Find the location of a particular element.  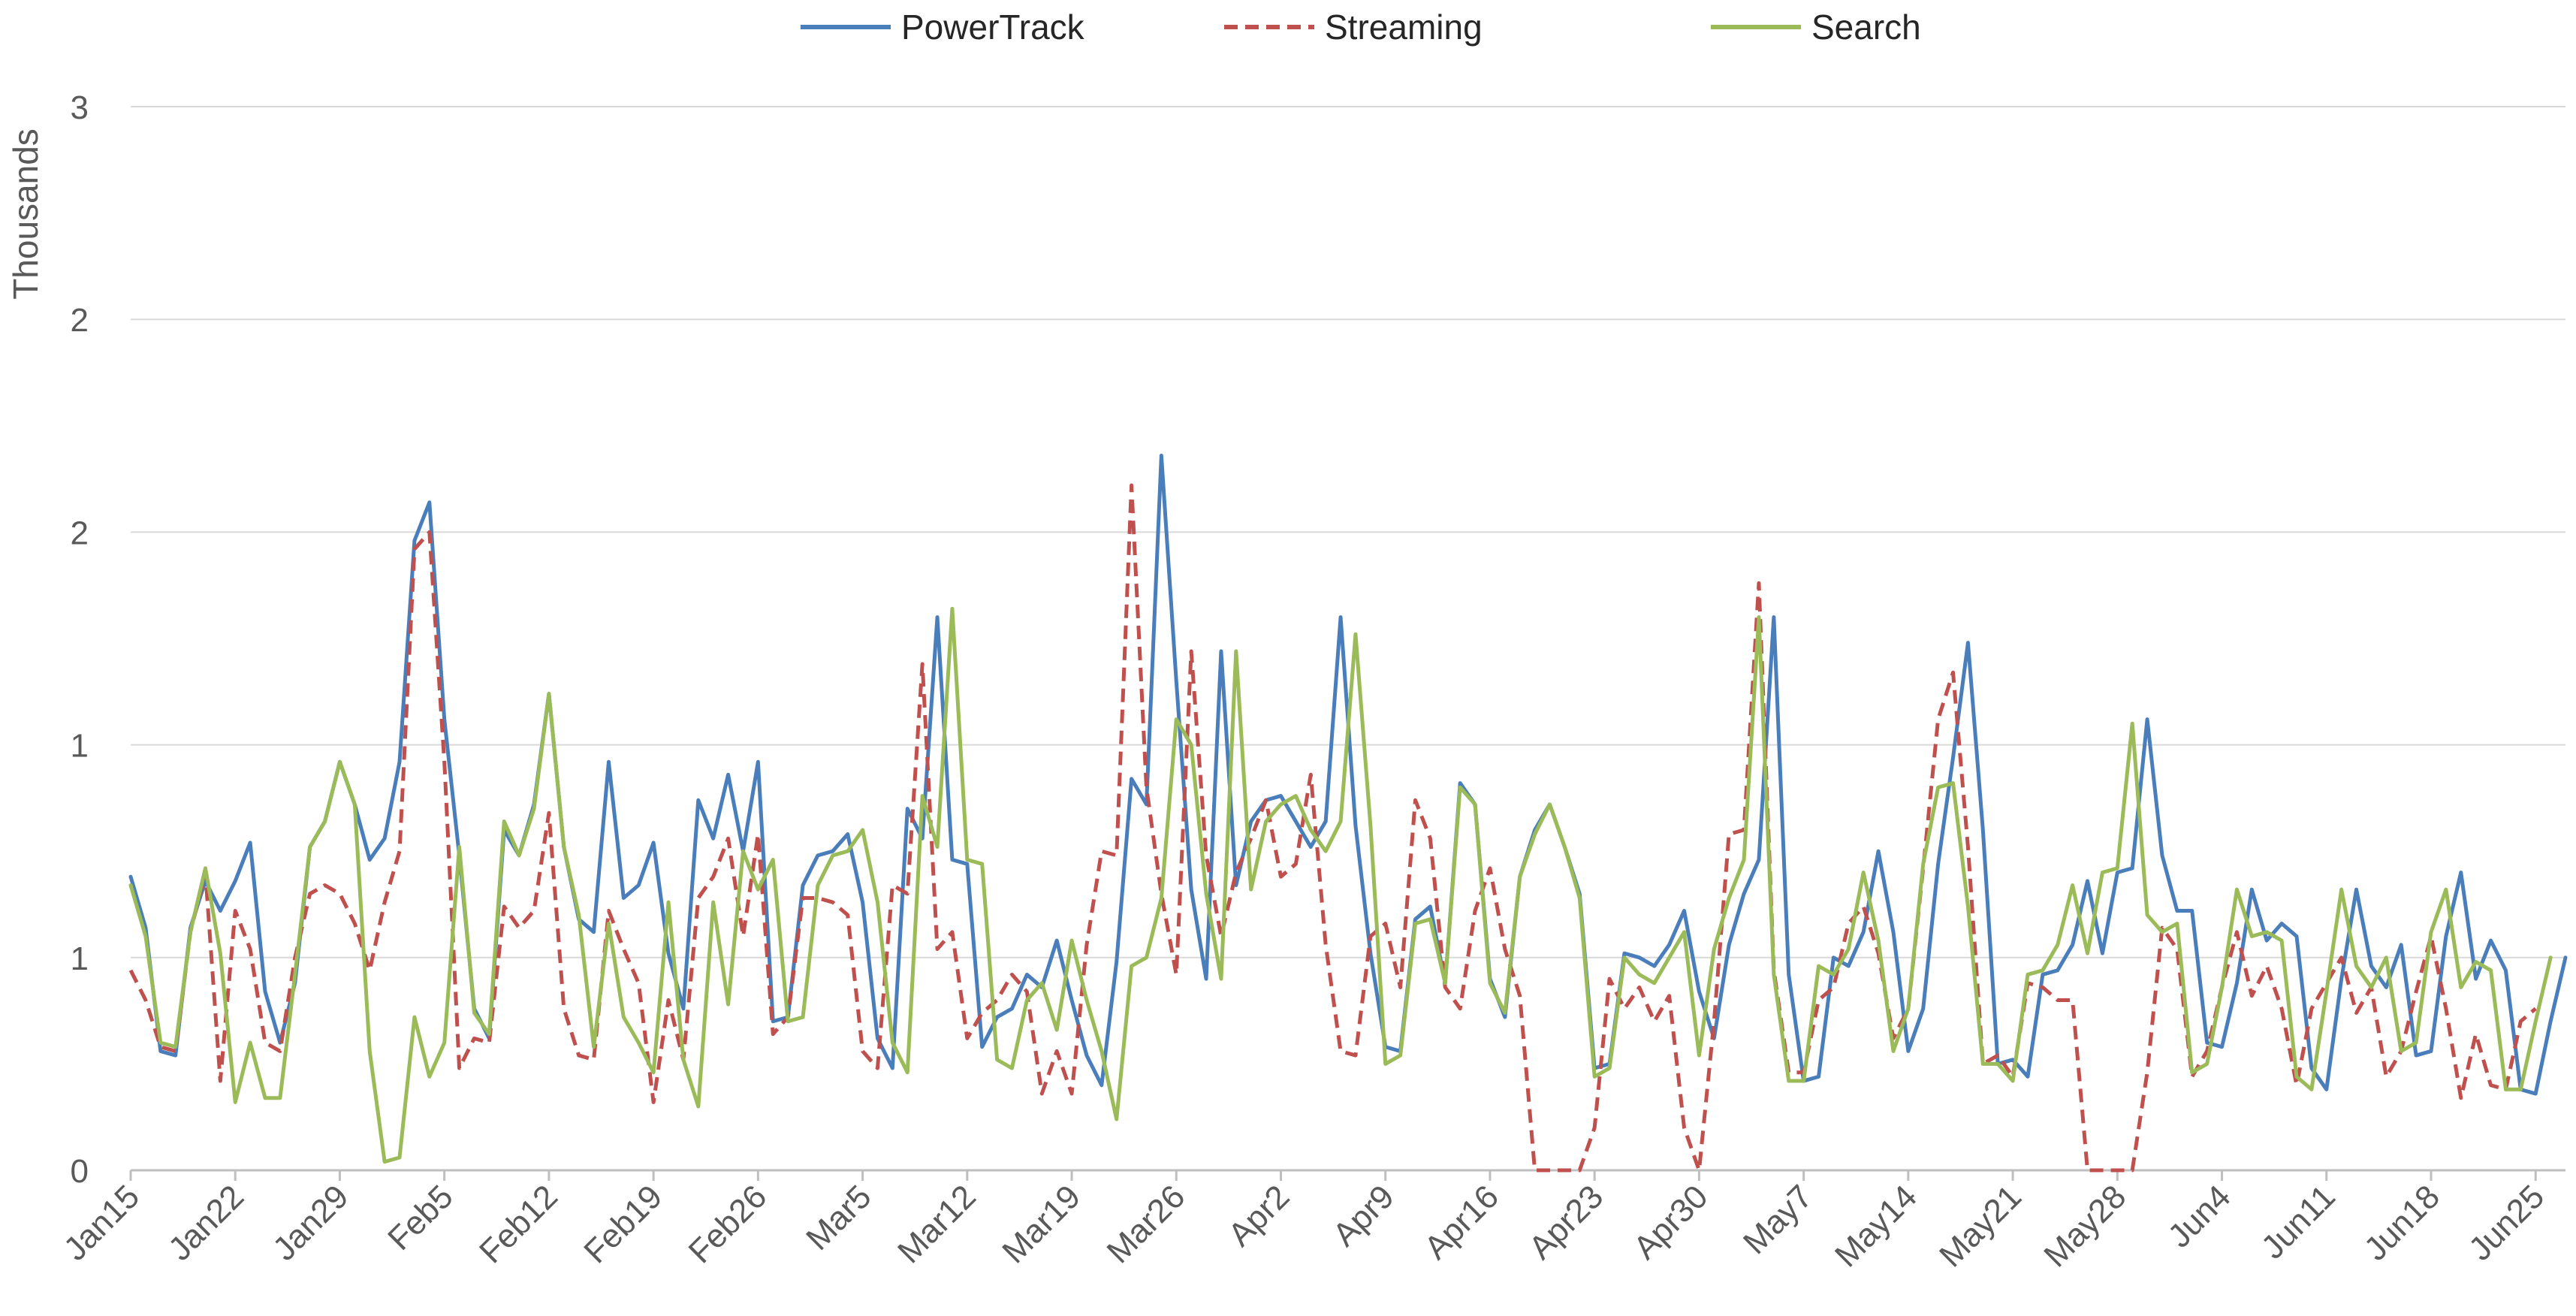

x-tick-label: Feb19 is located at coordinates (623, 1224).